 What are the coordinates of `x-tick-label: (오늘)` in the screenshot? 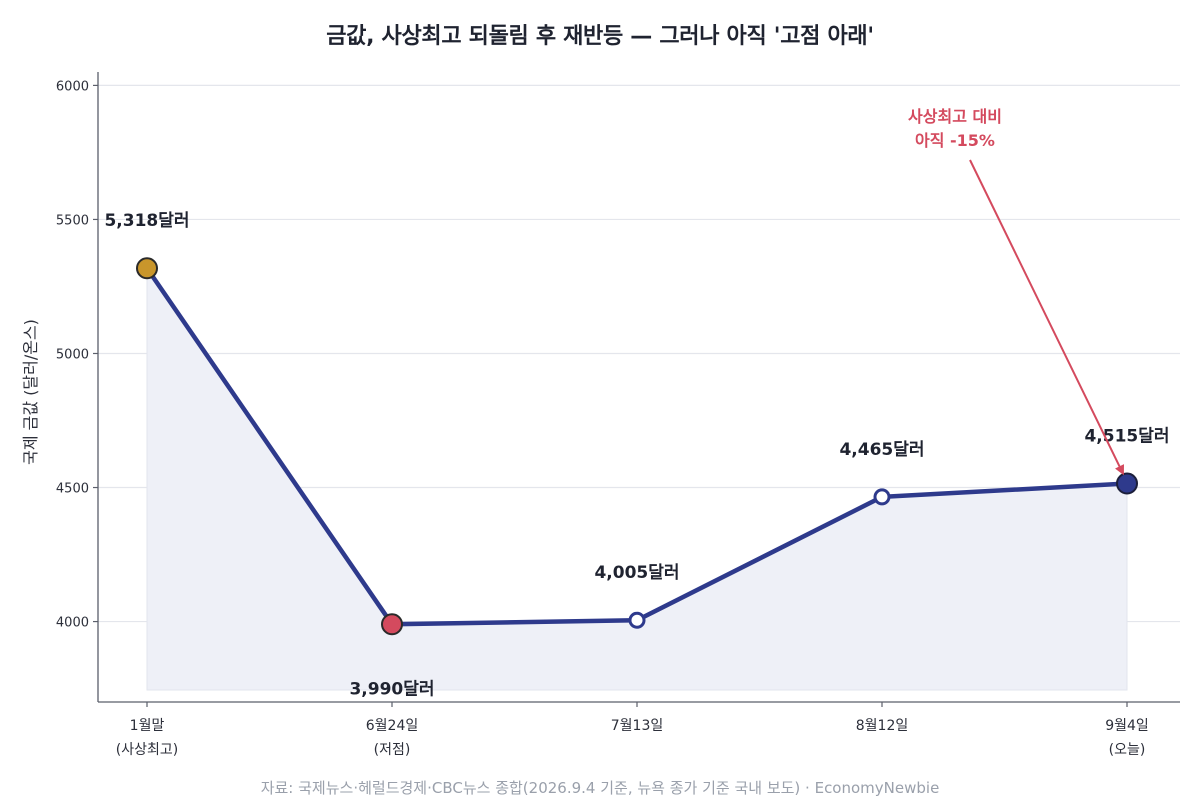 It's located at (1127, 750).